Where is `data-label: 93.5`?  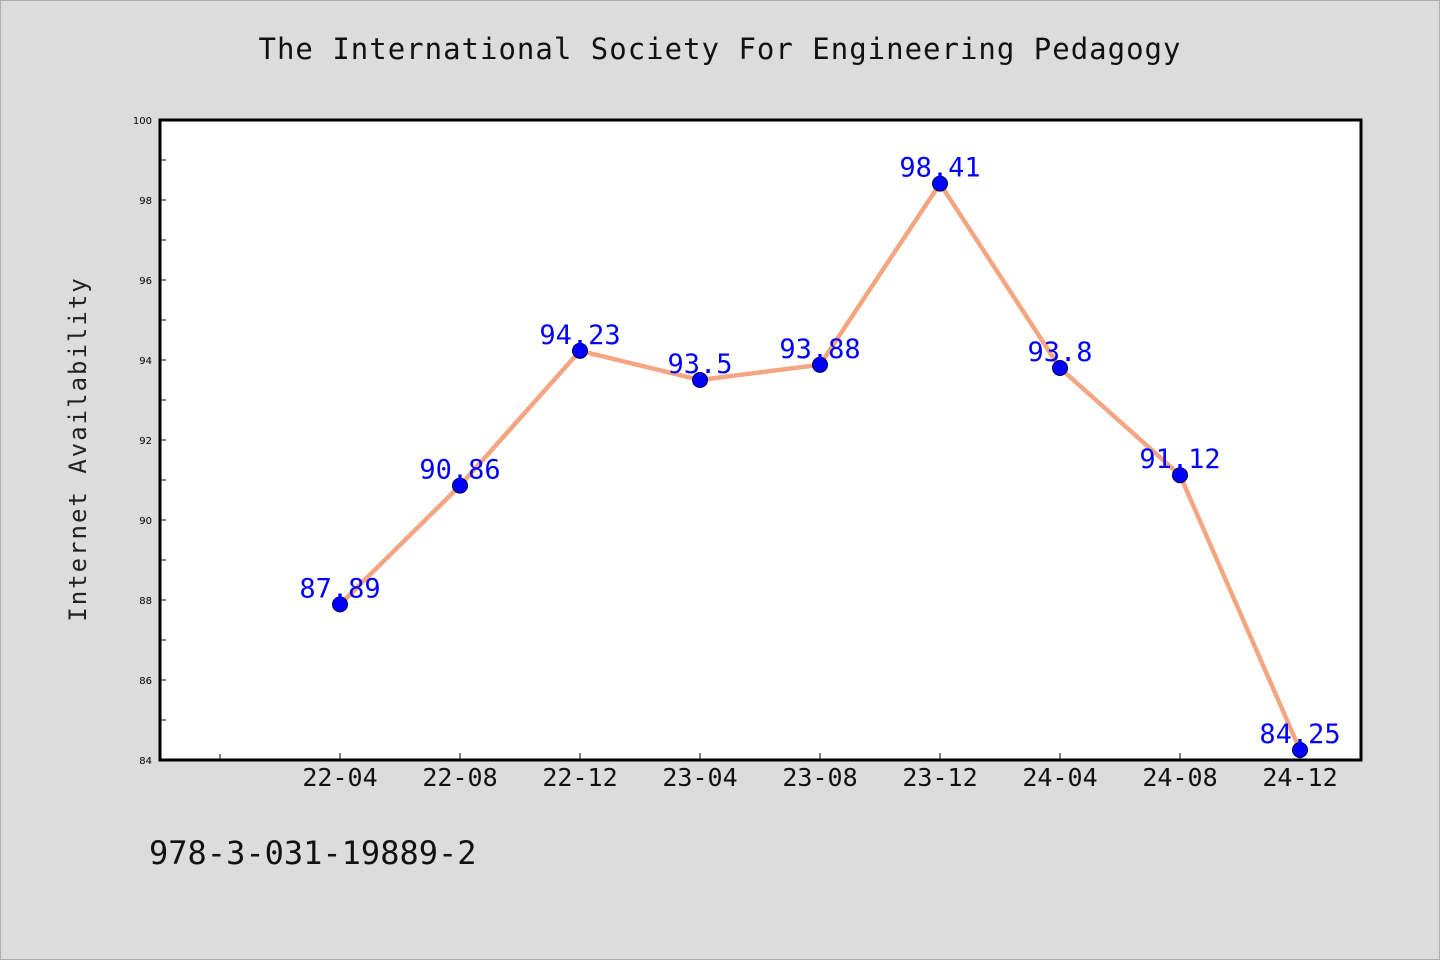 data-label: 93.5 is located at coordinates (699, 364).